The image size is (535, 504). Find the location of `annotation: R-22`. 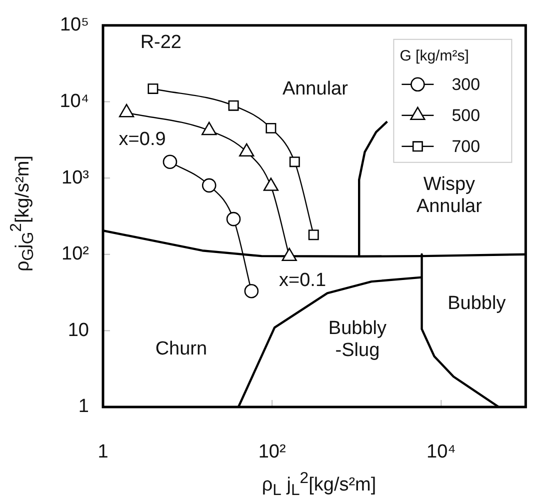

annotation: R-22 is located at coordinates (161, 42).